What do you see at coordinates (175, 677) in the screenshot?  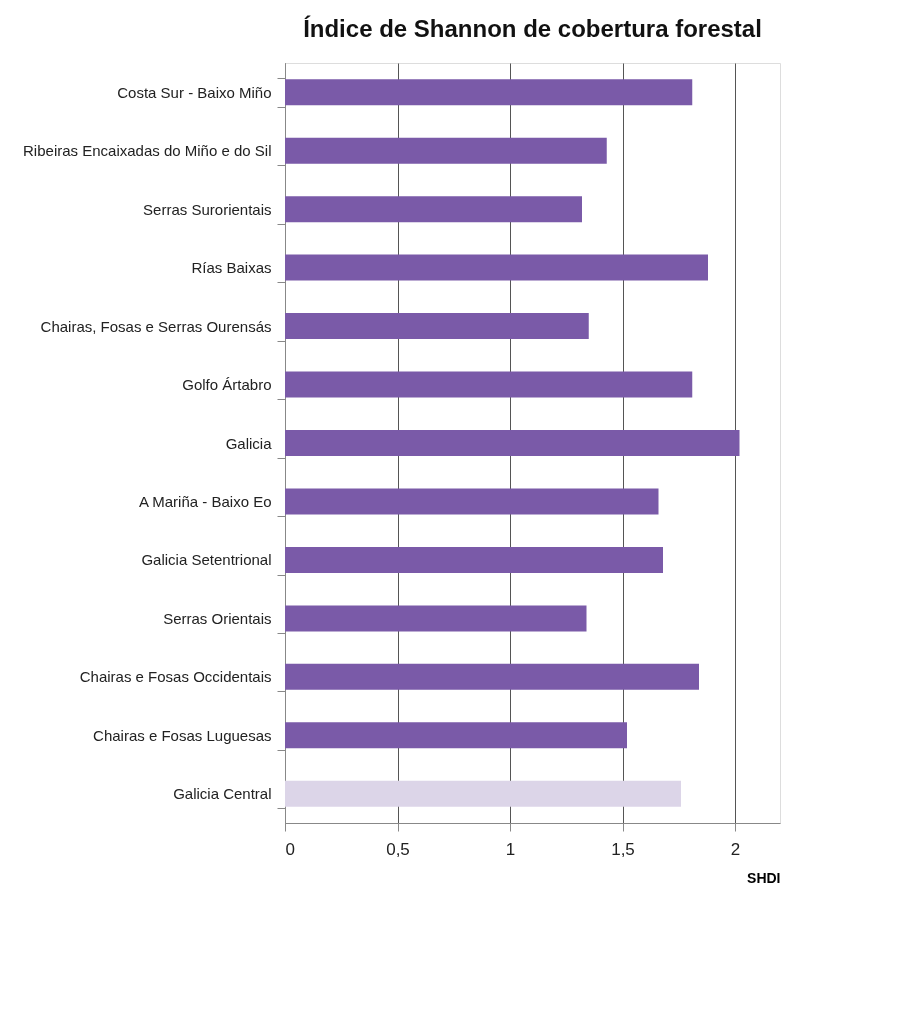 I see `y-tick-label: Chairas e Fosas Occidentais` at bounding box center [175, 677].